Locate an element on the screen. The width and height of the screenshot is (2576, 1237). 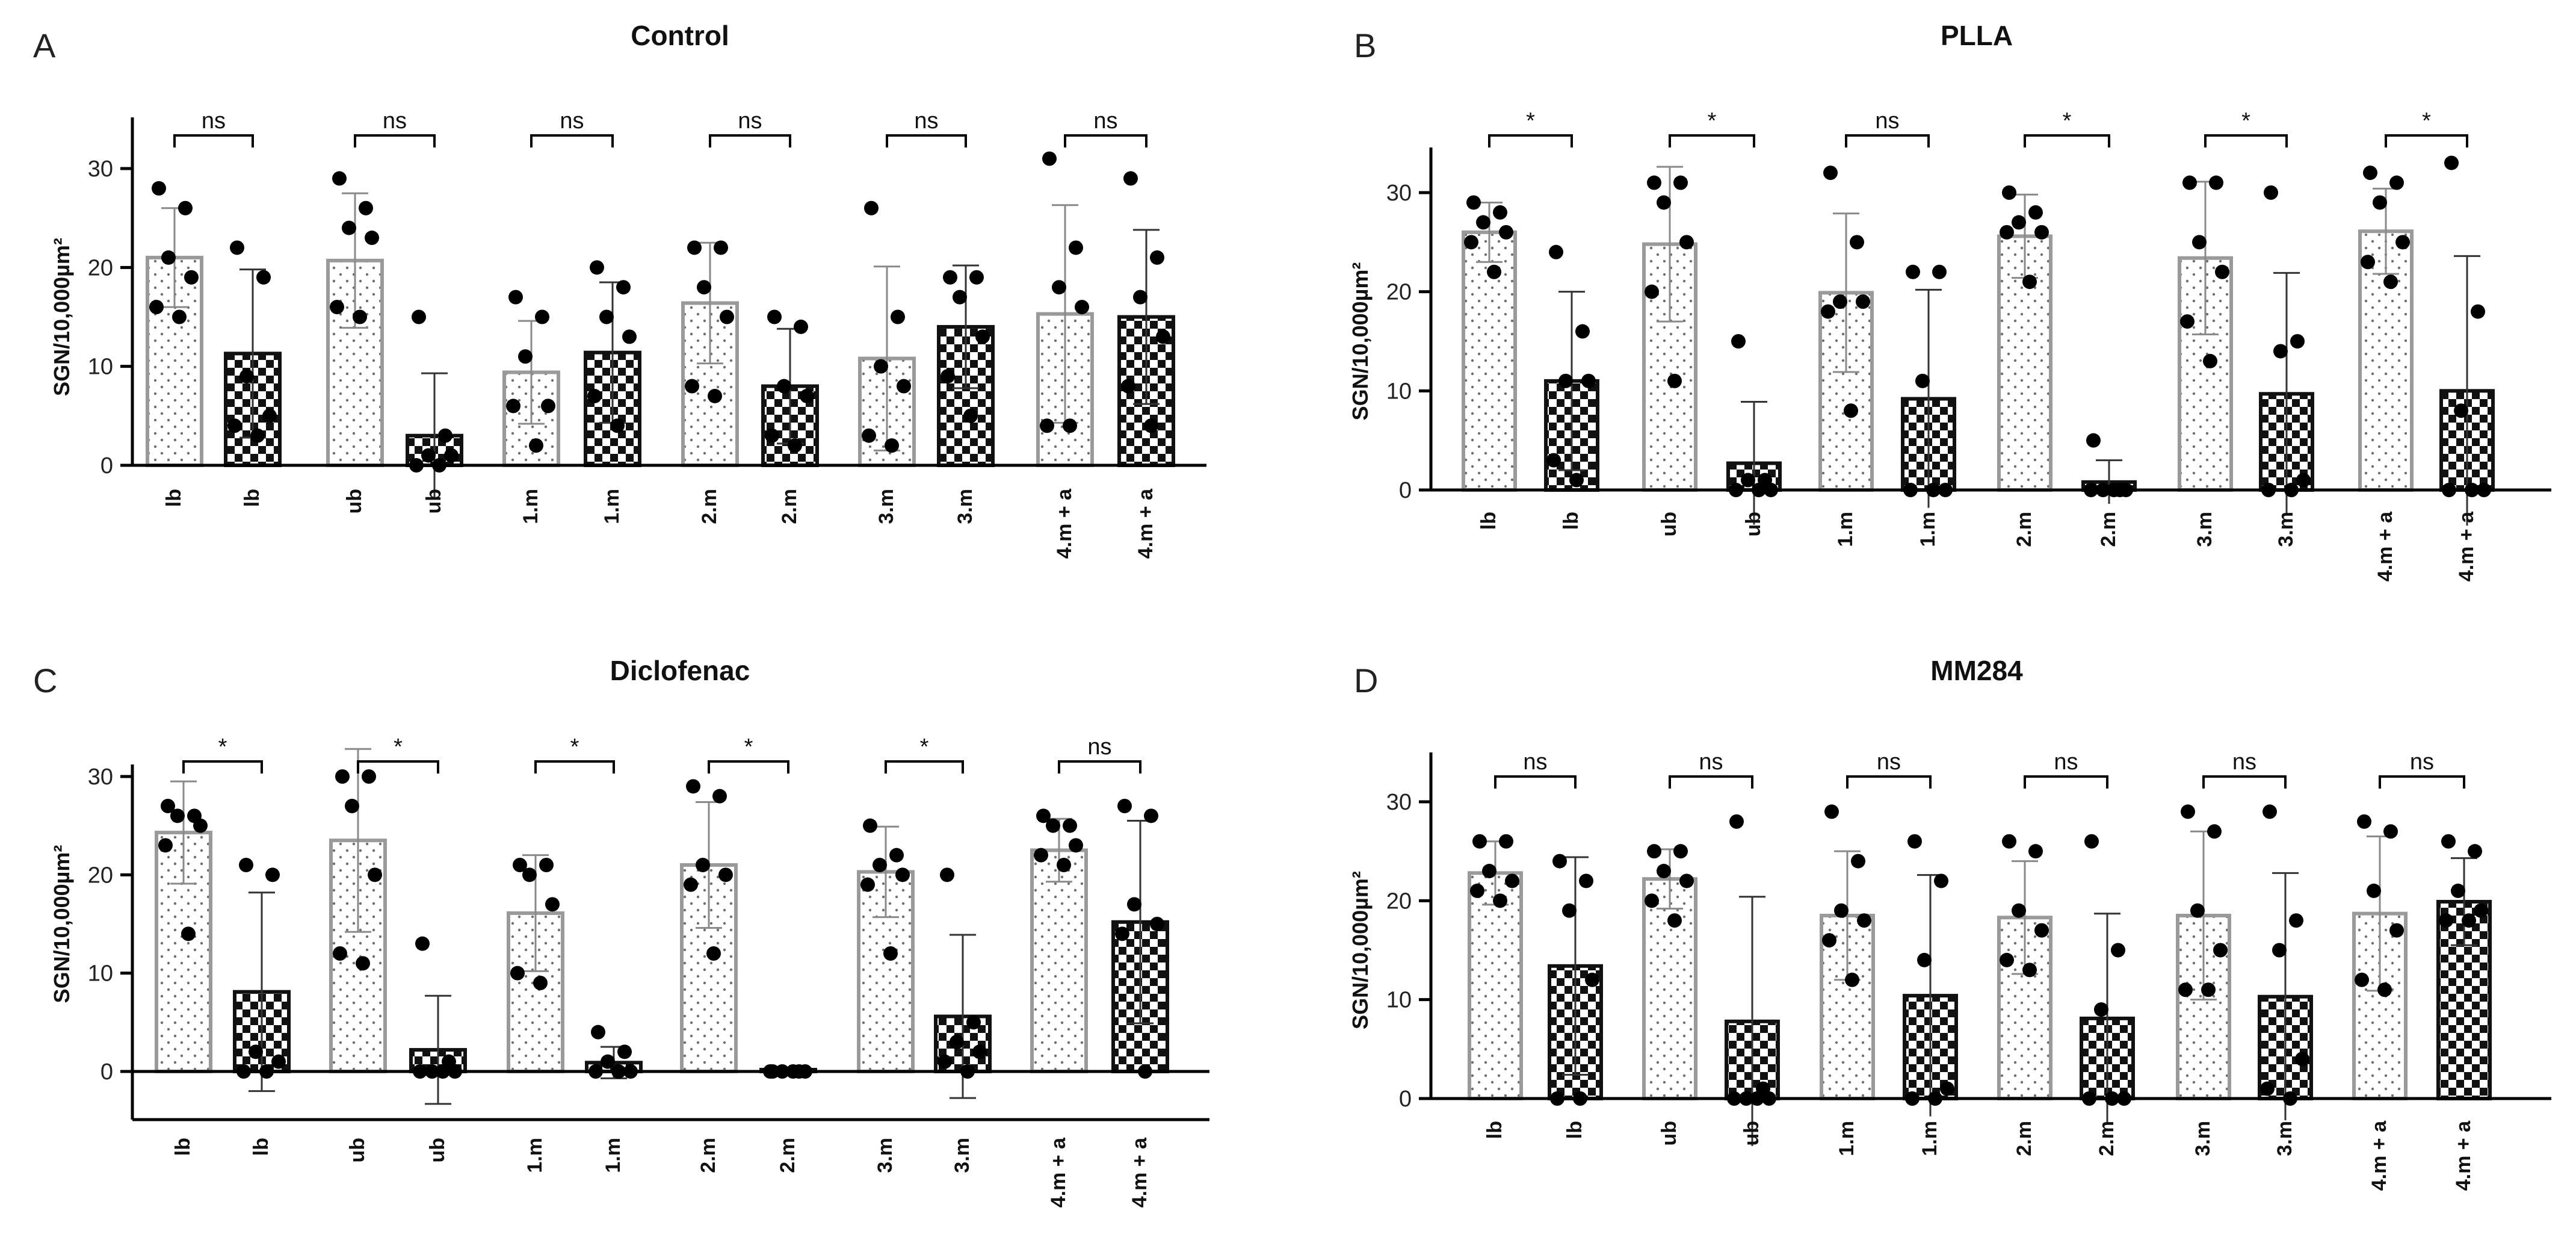
bar is located at coordinates (886, 972).